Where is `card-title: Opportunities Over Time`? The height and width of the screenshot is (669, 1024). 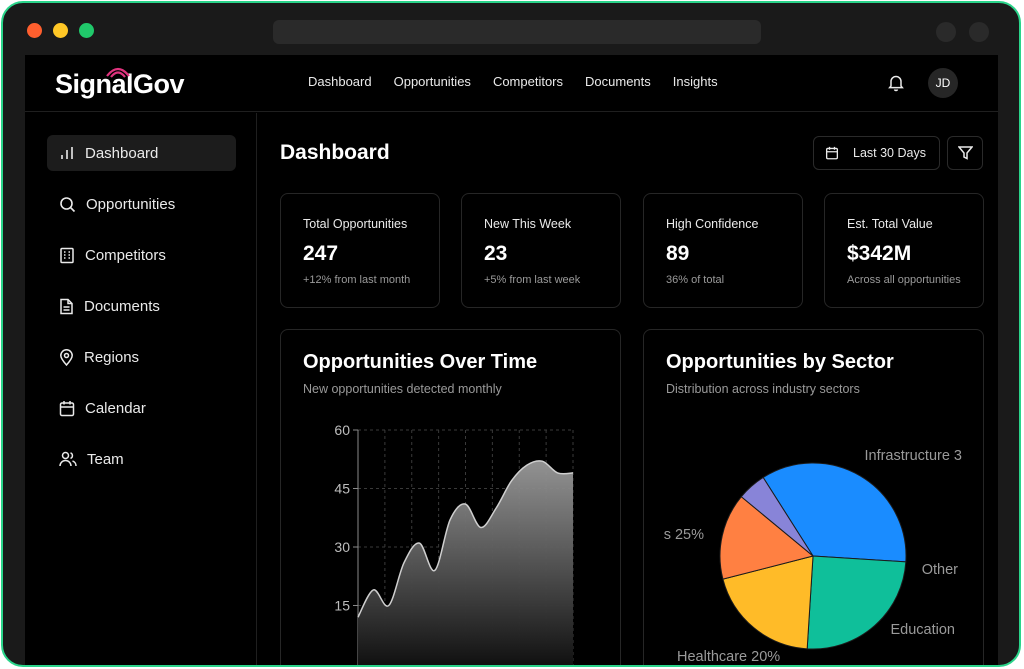 card-title: Opportunities Over Time is located at coordinates (420, 362).